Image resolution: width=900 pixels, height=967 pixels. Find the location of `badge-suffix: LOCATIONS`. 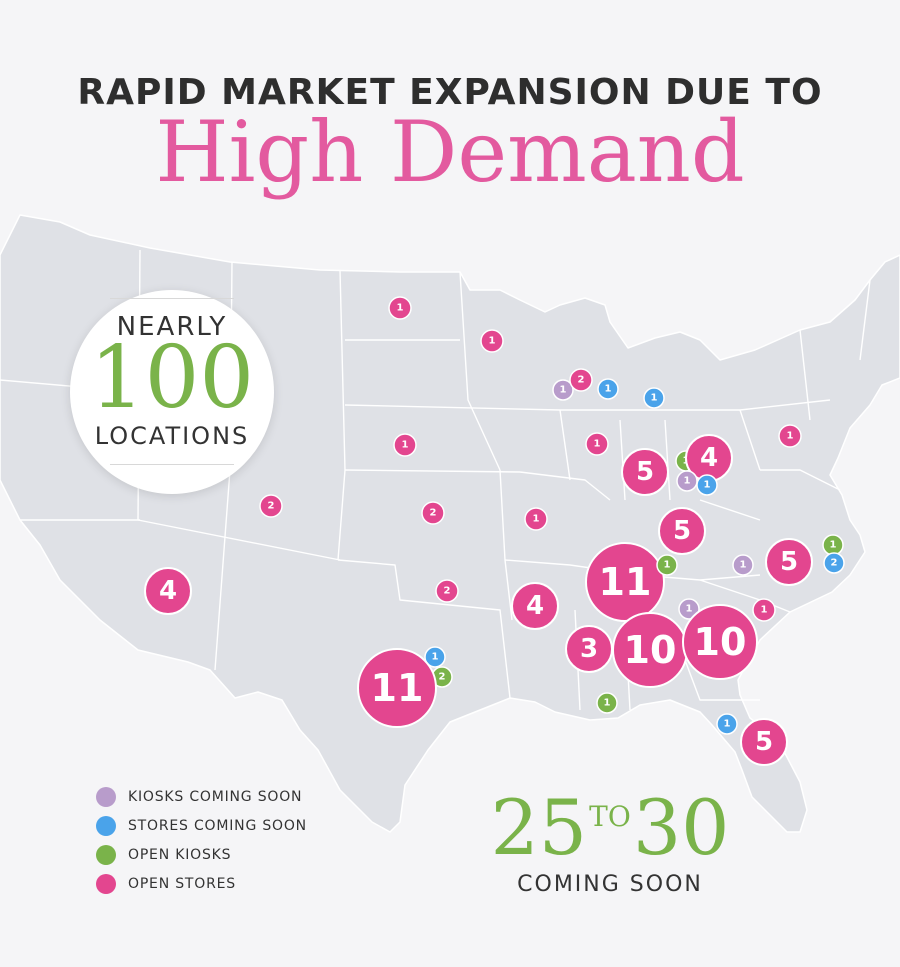

badge-suffix: LOCATIONS is located at coordinates (172, 436).